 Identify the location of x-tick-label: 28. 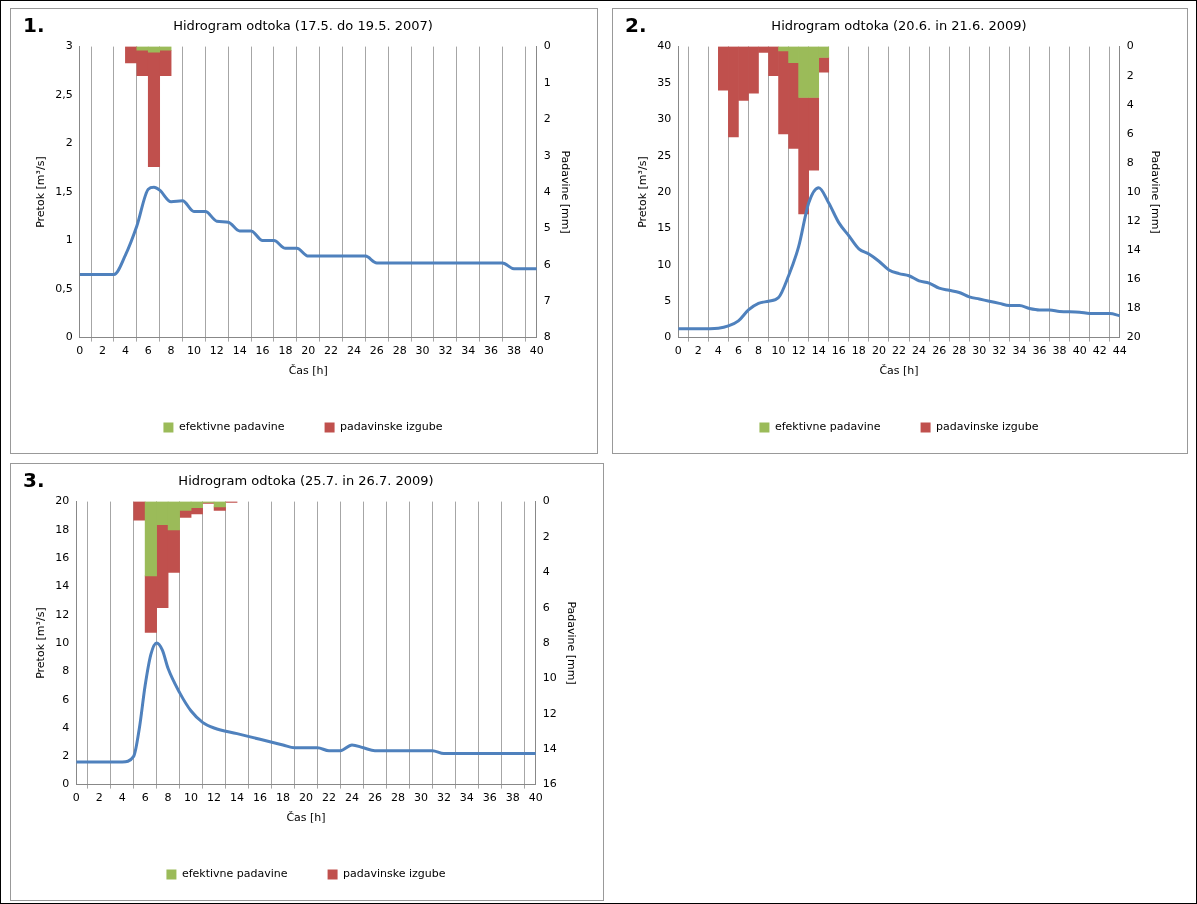
(397, 798).